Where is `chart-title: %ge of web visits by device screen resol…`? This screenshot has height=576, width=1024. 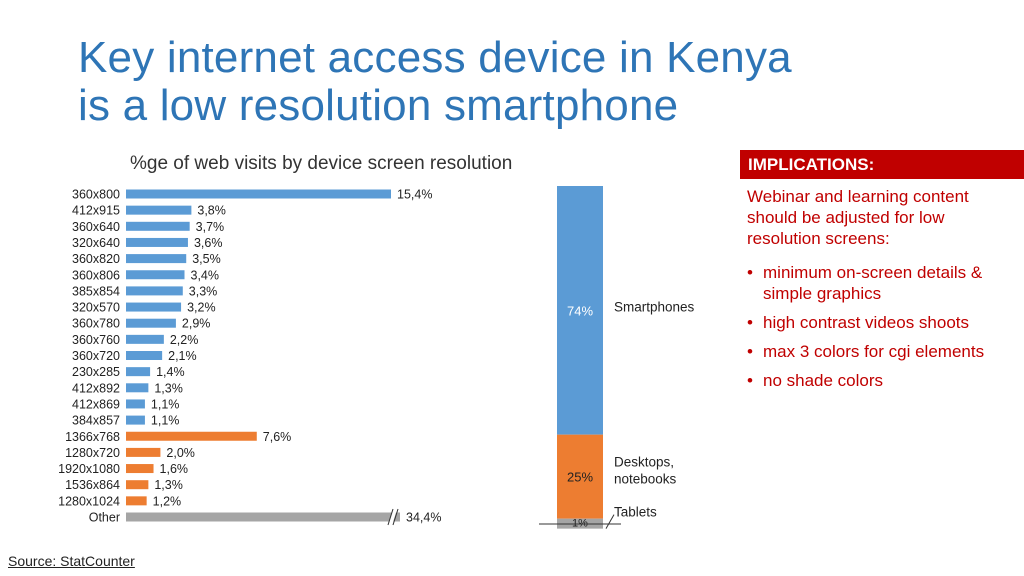
chart-title: %ge of web visits by device screen resol… is located at coordinates (321, 163).